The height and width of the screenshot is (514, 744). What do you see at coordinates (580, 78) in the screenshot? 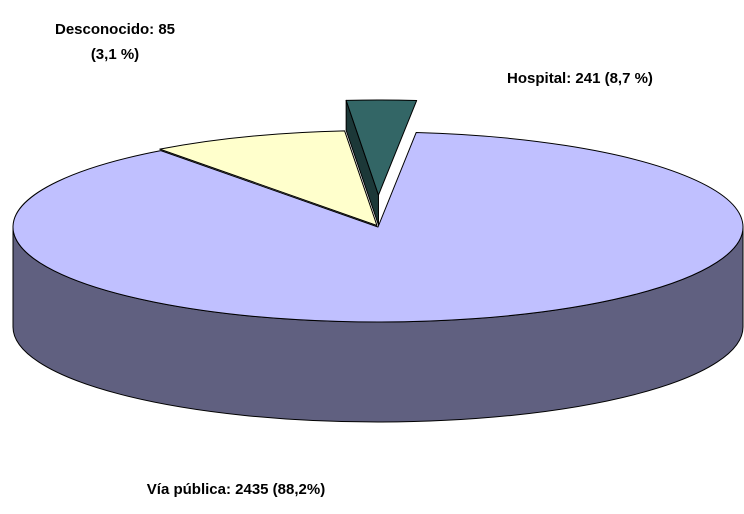
I see `slice-label: Hospital: 241 (8,7 %)` at bounding box center [580, 78].